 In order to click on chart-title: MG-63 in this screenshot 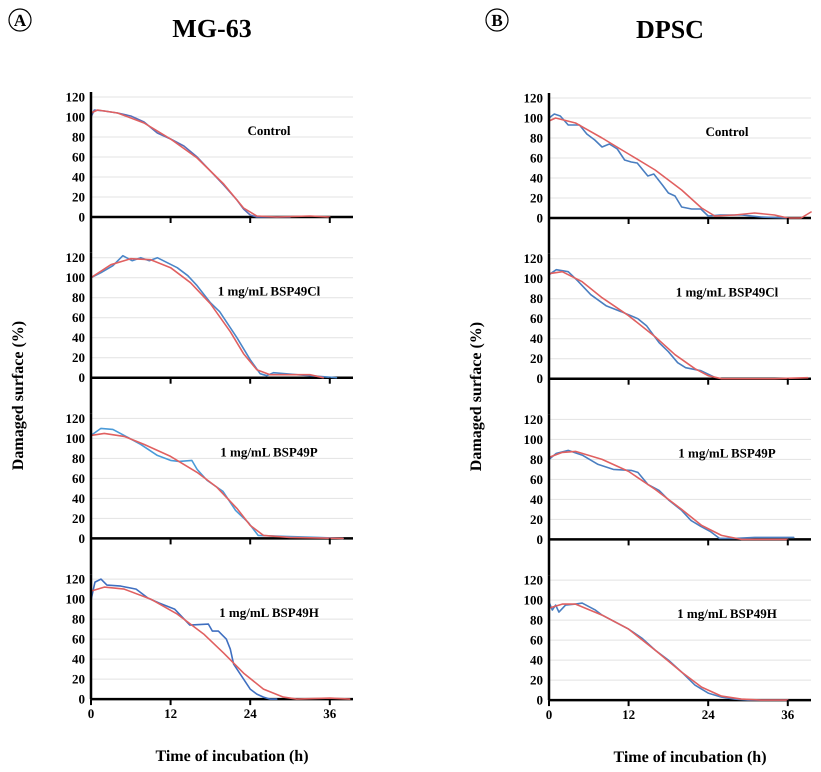, I will do `click(212, 28)`.